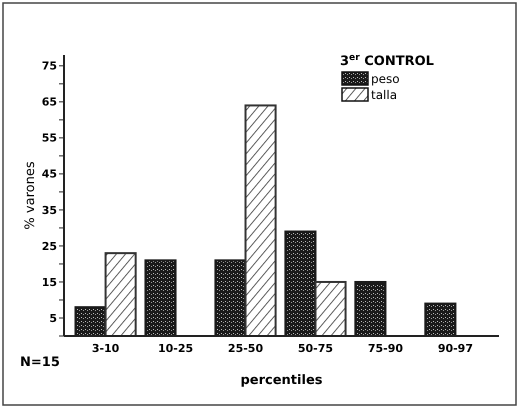  I want to click on legend-title: 3$^{er}$ CONTROL, so click(387, 61).